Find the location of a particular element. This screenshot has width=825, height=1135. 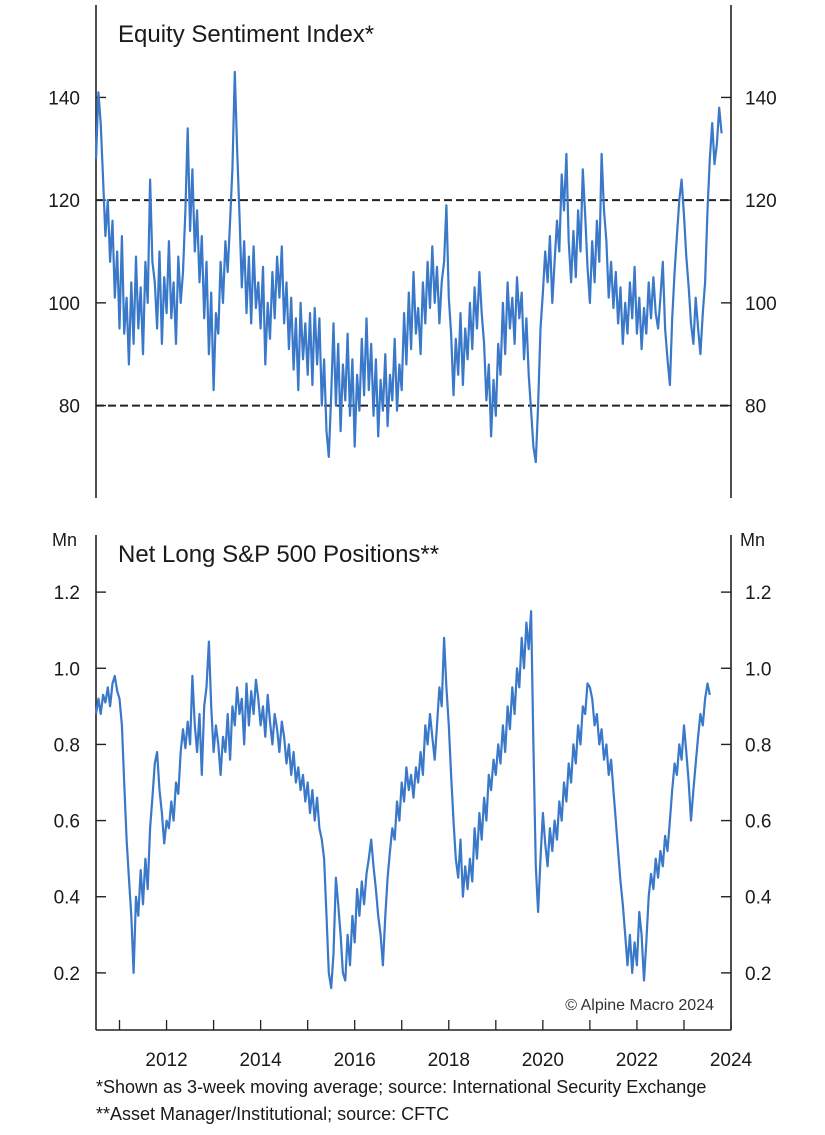

y-tick-label-left: 0.8 is located at coordinates (67, 745).